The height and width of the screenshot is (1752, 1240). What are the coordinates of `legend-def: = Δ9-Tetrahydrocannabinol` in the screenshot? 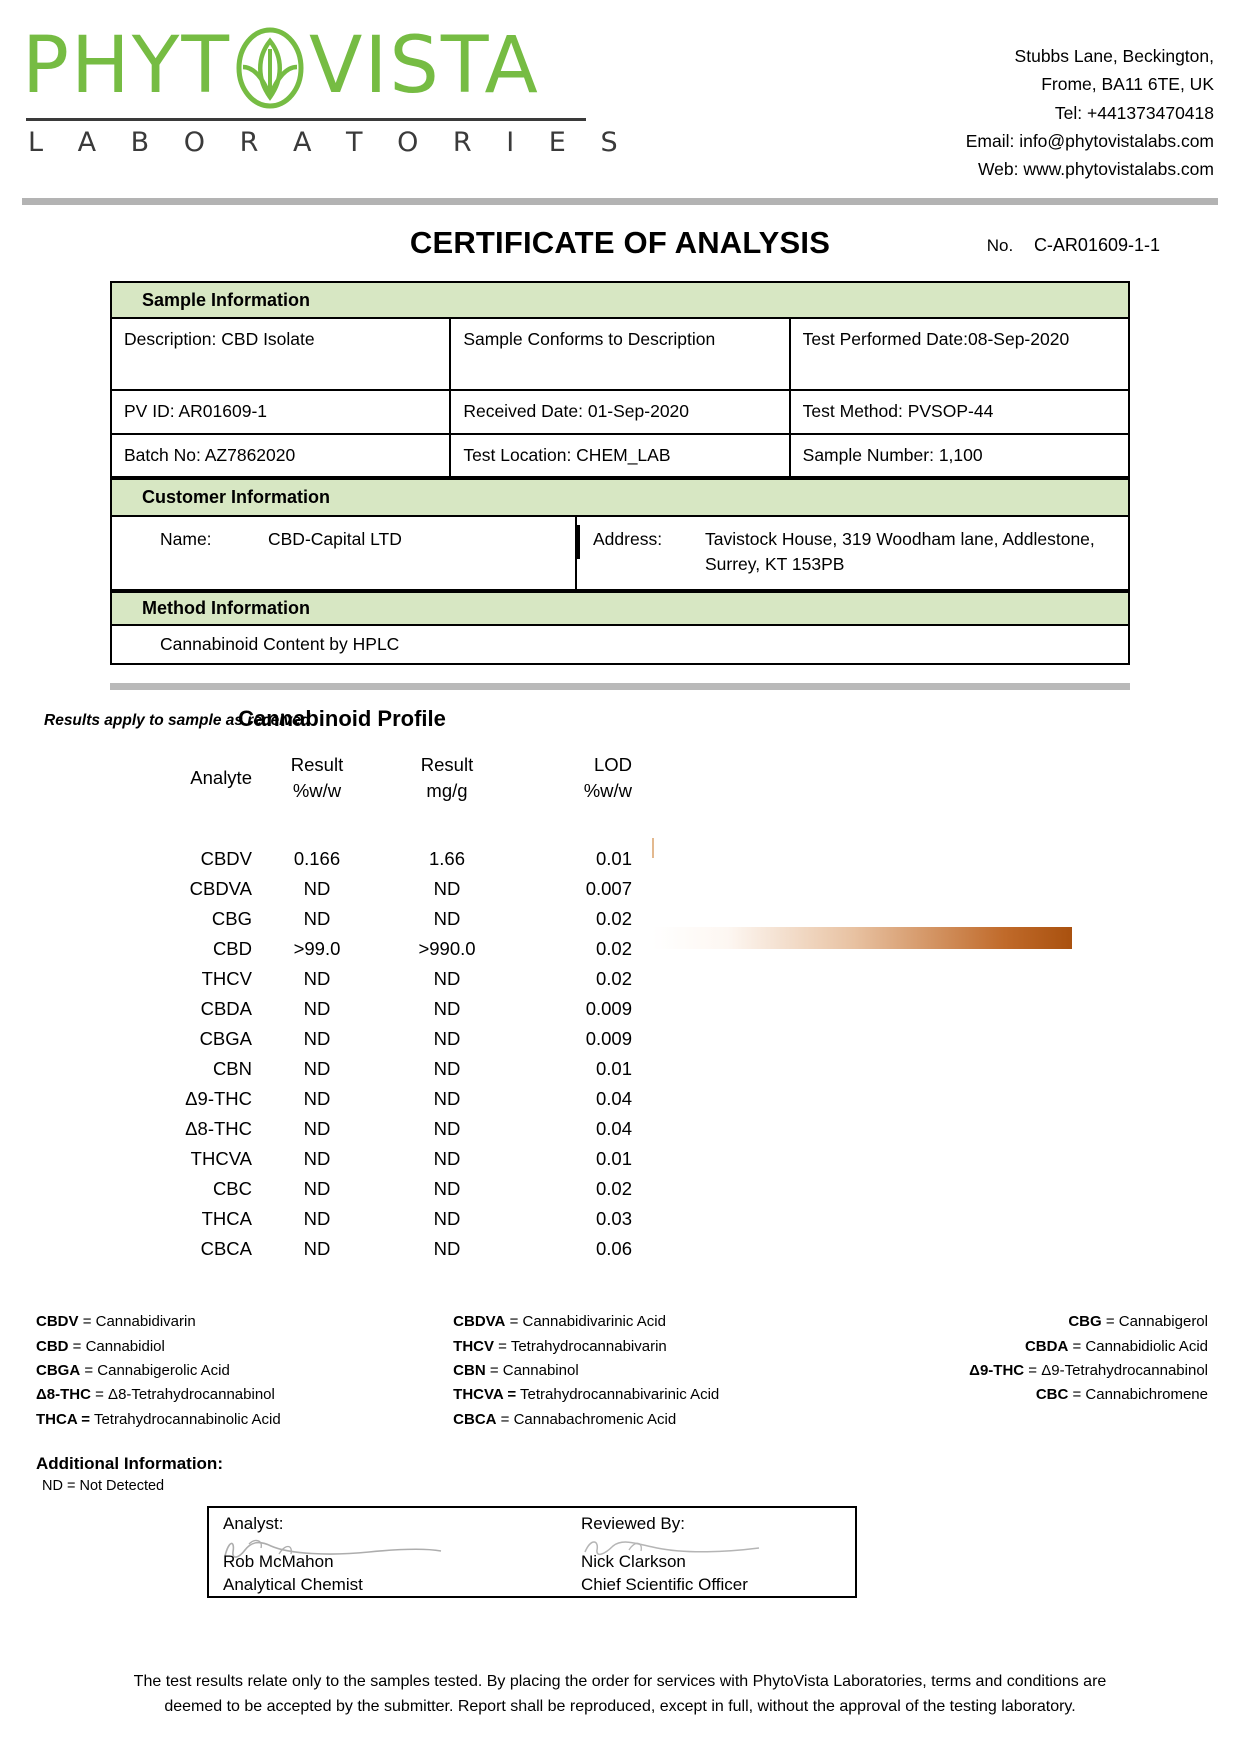 It's located at (1118, 1370).